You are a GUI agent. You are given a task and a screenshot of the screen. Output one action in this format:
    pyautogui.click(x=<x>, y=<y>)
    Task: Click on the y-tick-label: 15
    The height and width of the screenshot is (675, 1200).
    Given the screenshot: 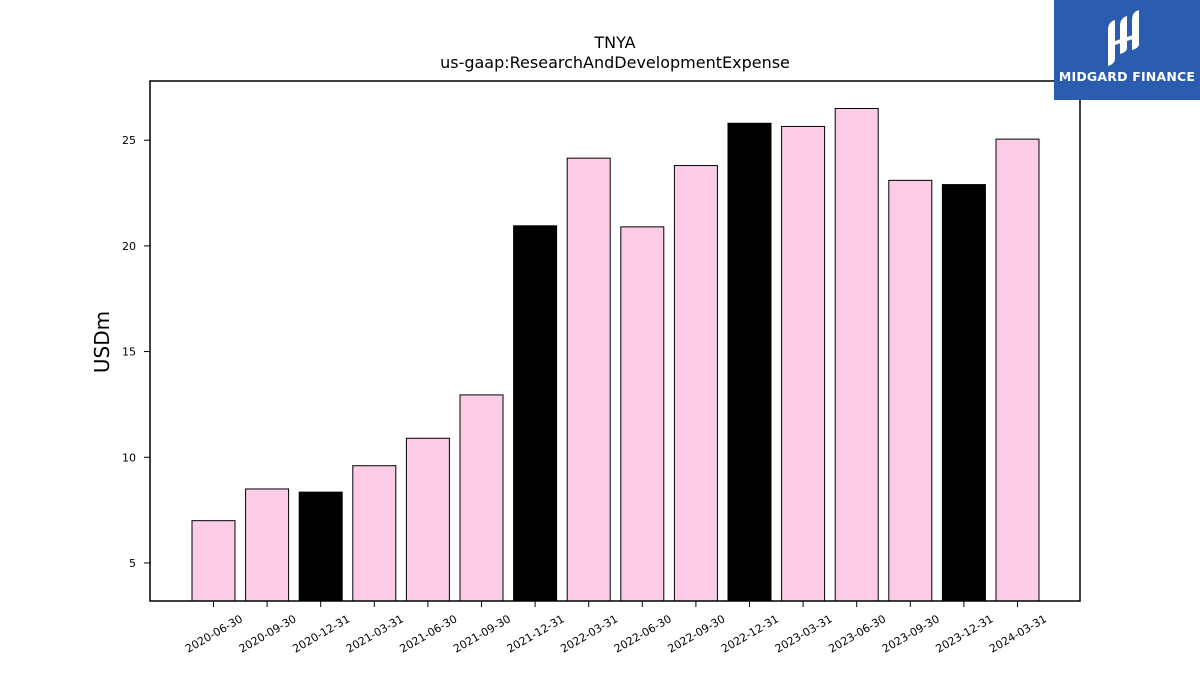 What is the action you would take?
    pyautogui.click(x=129, y=352)
    